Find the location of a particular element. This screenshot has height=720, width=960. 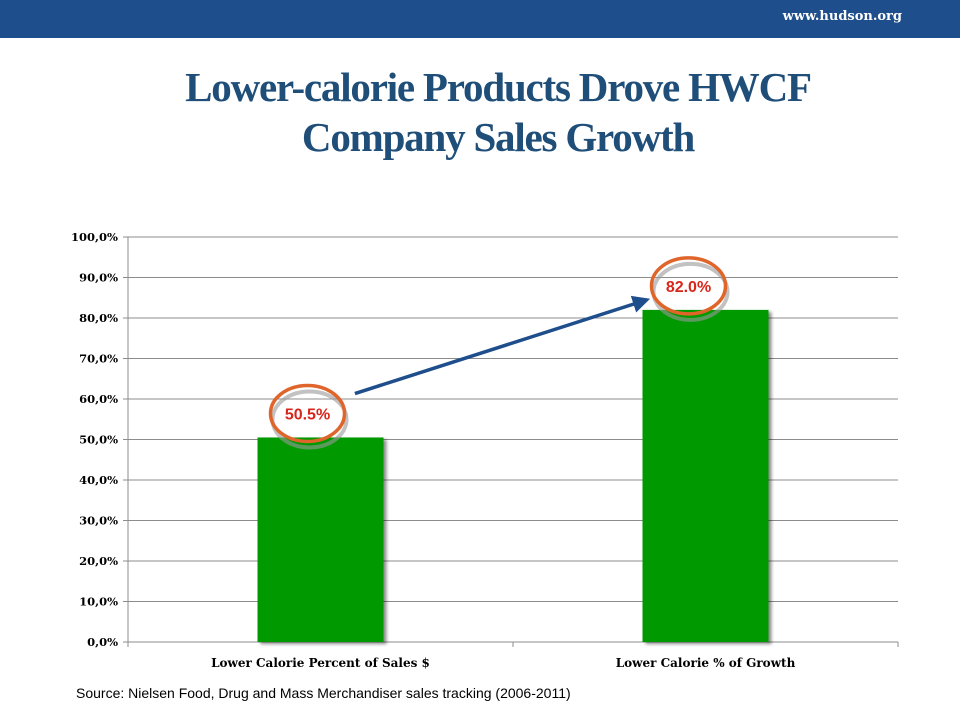

data-label: 82.0% is located at coordinates (688, 287).